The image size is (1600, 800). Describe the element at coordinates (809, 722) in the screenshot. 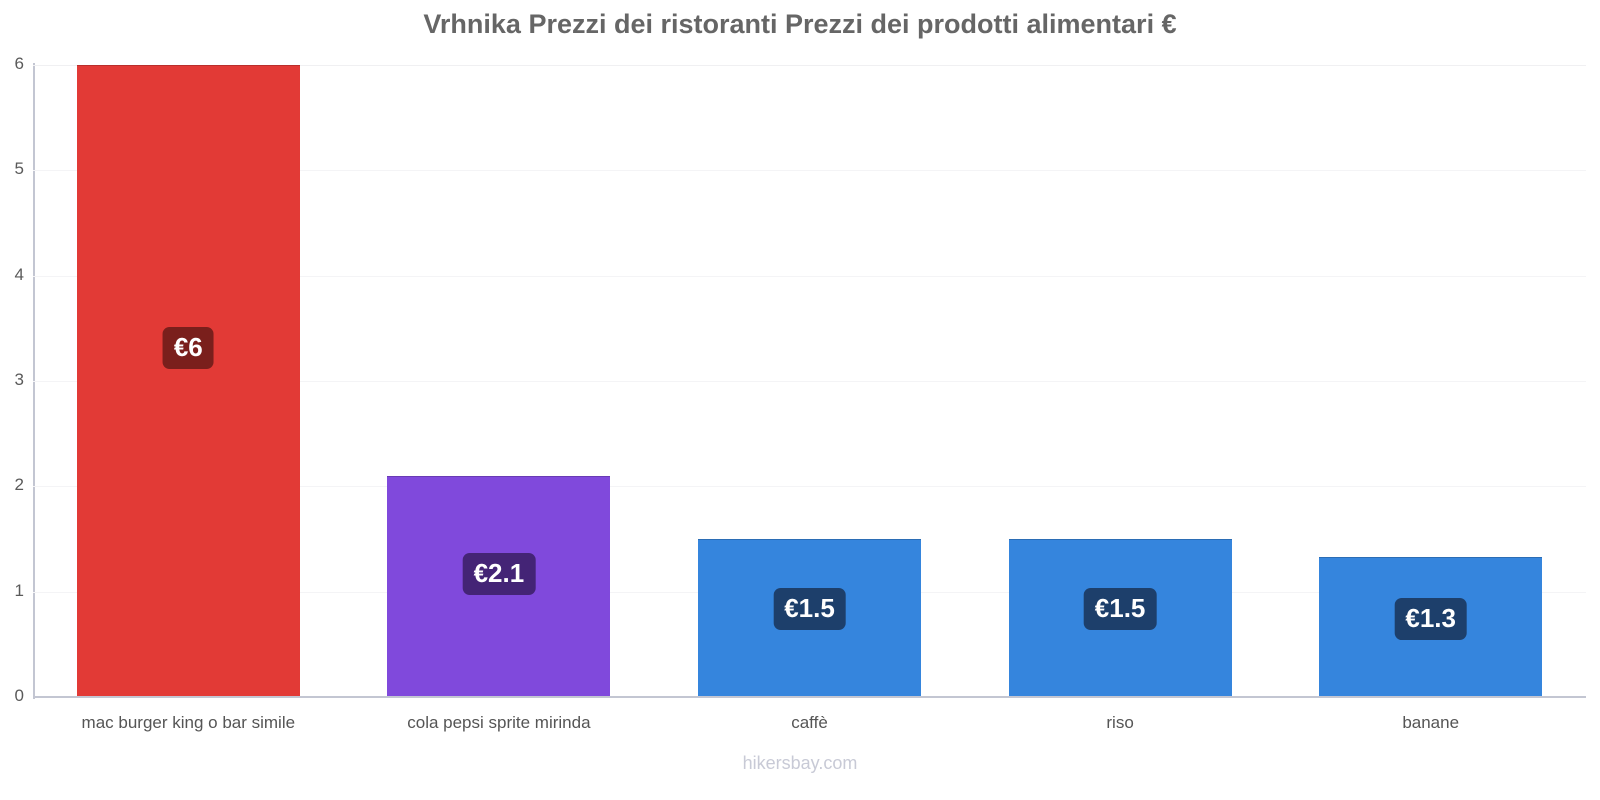

I see `x-tick-label: caffè` at that location.